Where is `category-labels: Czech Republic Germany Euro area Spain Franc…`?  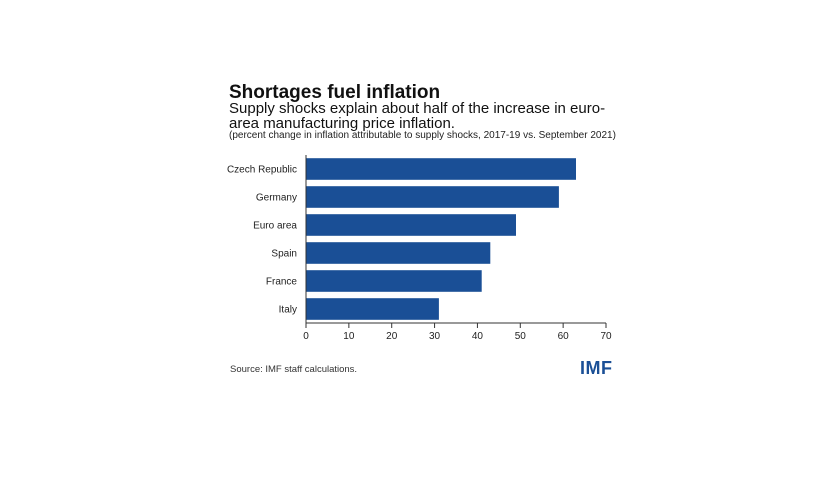
category-labels: Czech Republic Germany Euro area Spain Franc… is located at coordinates (262, 240).